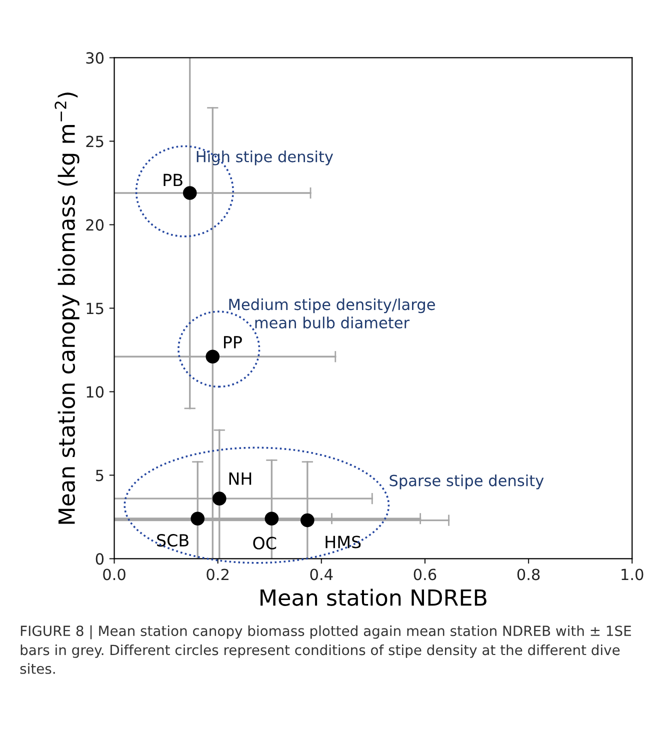  I want to click on x-tick-label: 0.8, so click(528, 574).